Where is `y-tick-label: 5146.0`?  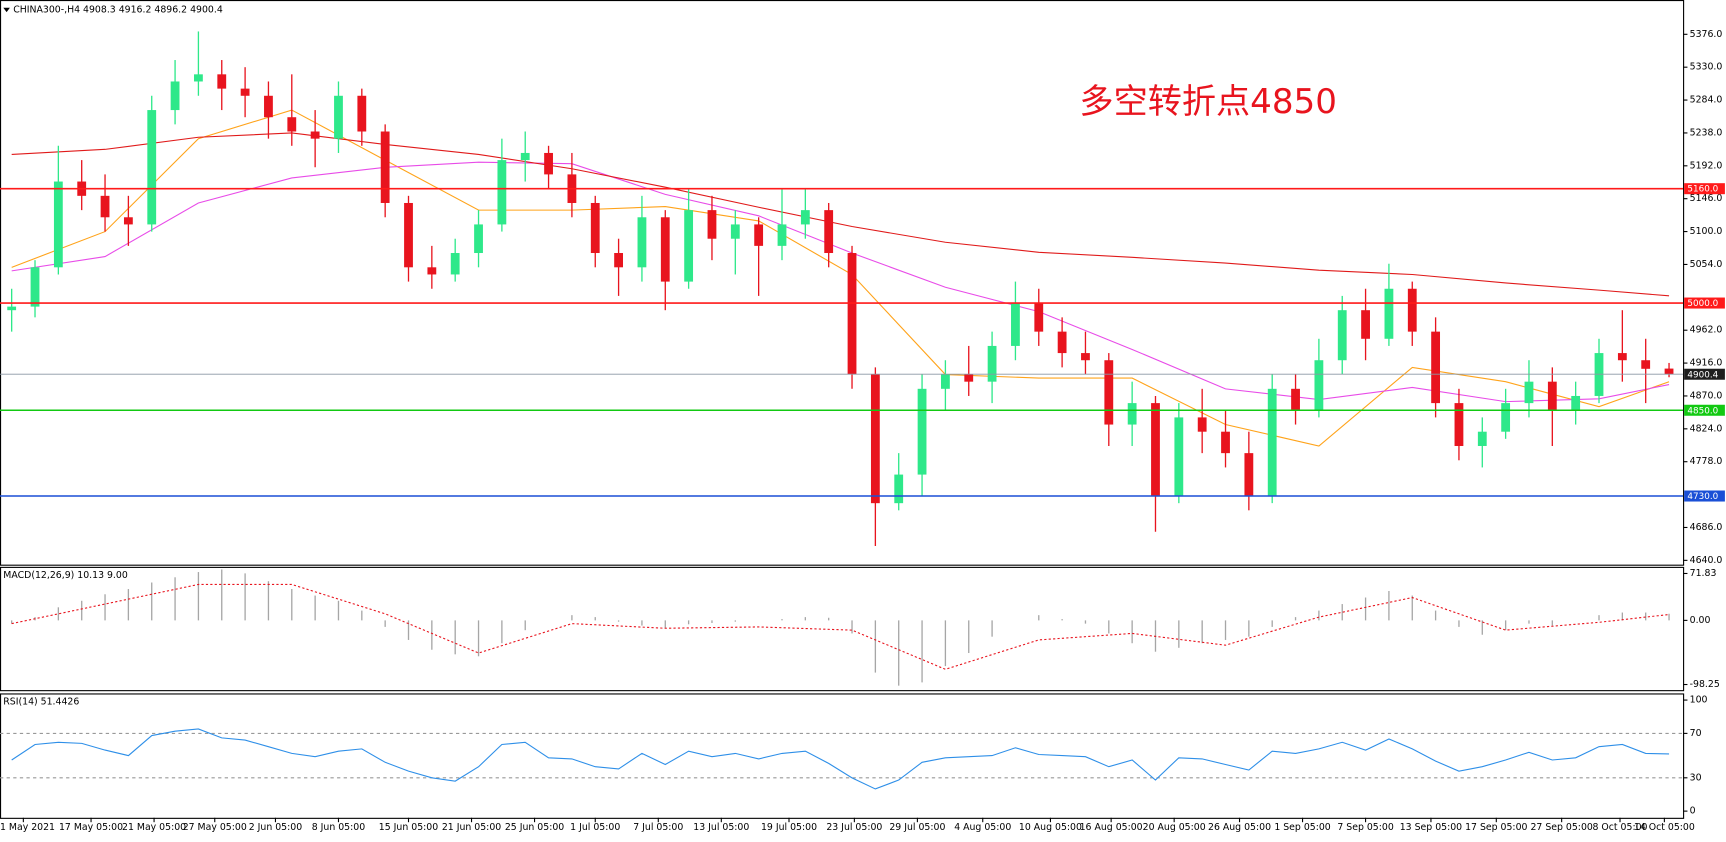 y-tick-label: 5146.0 is located at coordinates (1706, 198).